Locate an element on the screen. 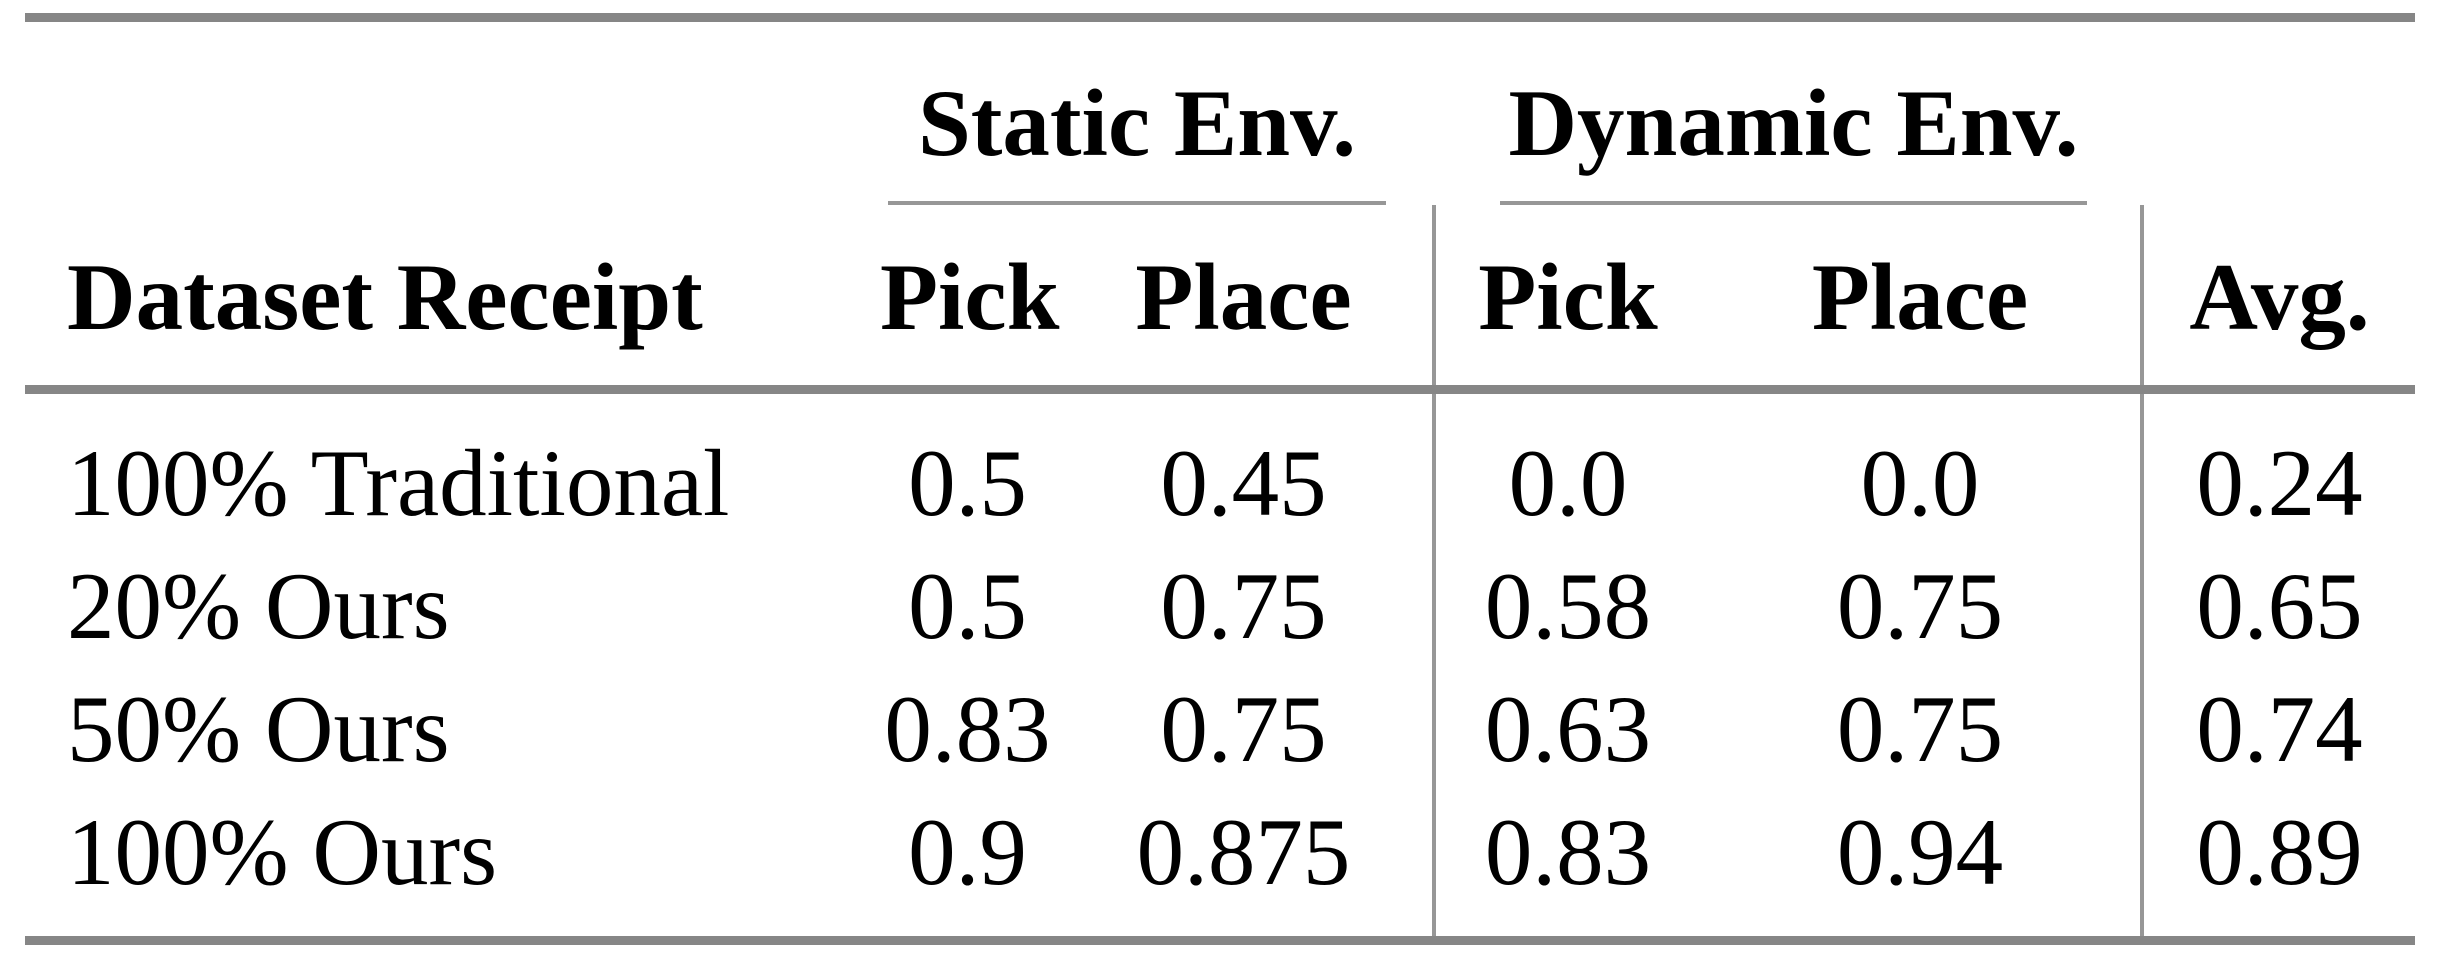 Image resolution: width=2440 pixels, height=966 pixels. bottom-rule-divider is located at coordinates (1220, 940).